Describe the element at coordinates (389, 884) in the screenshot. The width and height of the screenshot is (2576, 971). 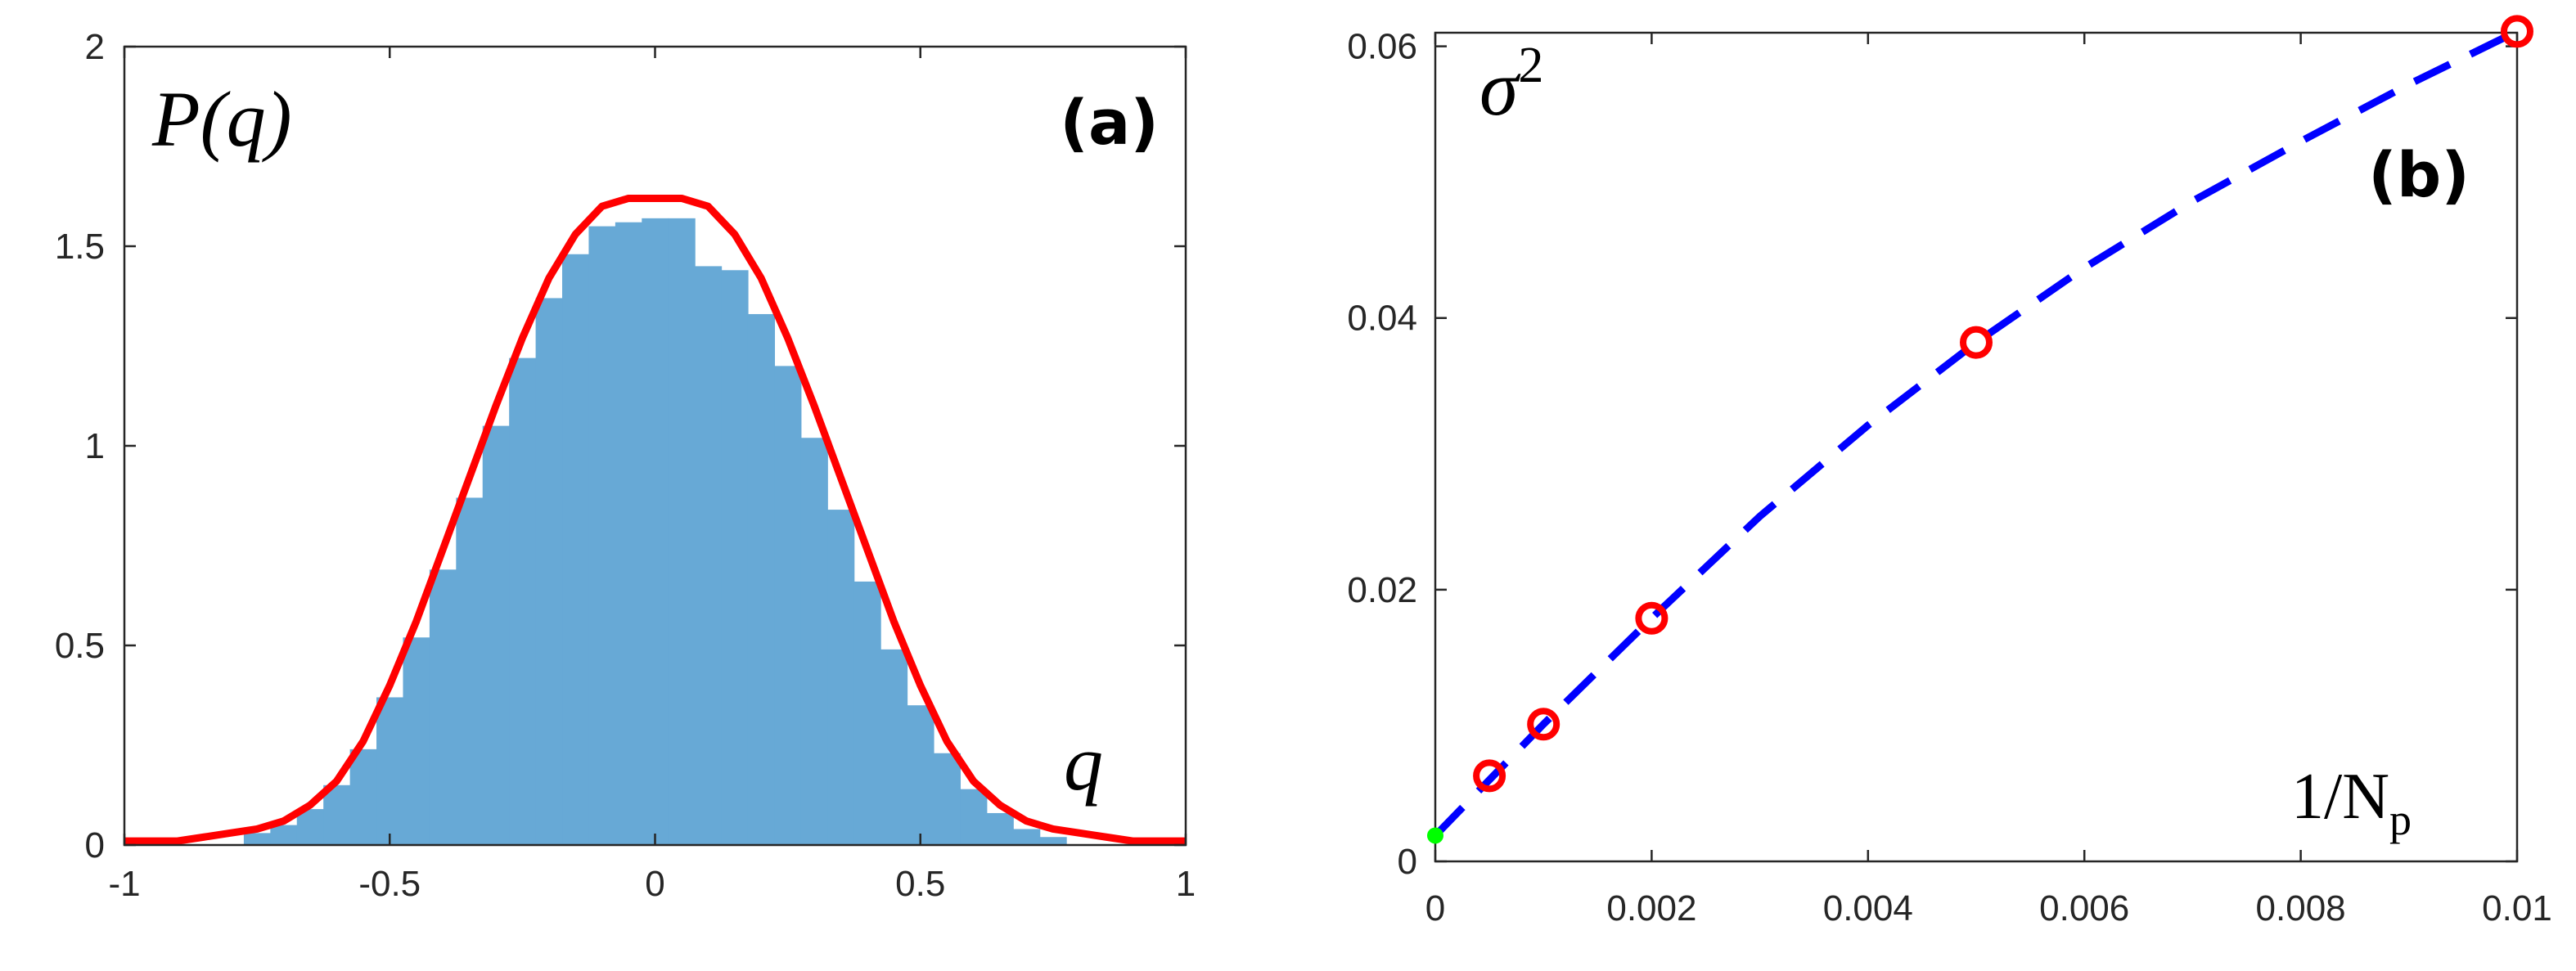
I see `x-tick-label: -0.5` at that location.